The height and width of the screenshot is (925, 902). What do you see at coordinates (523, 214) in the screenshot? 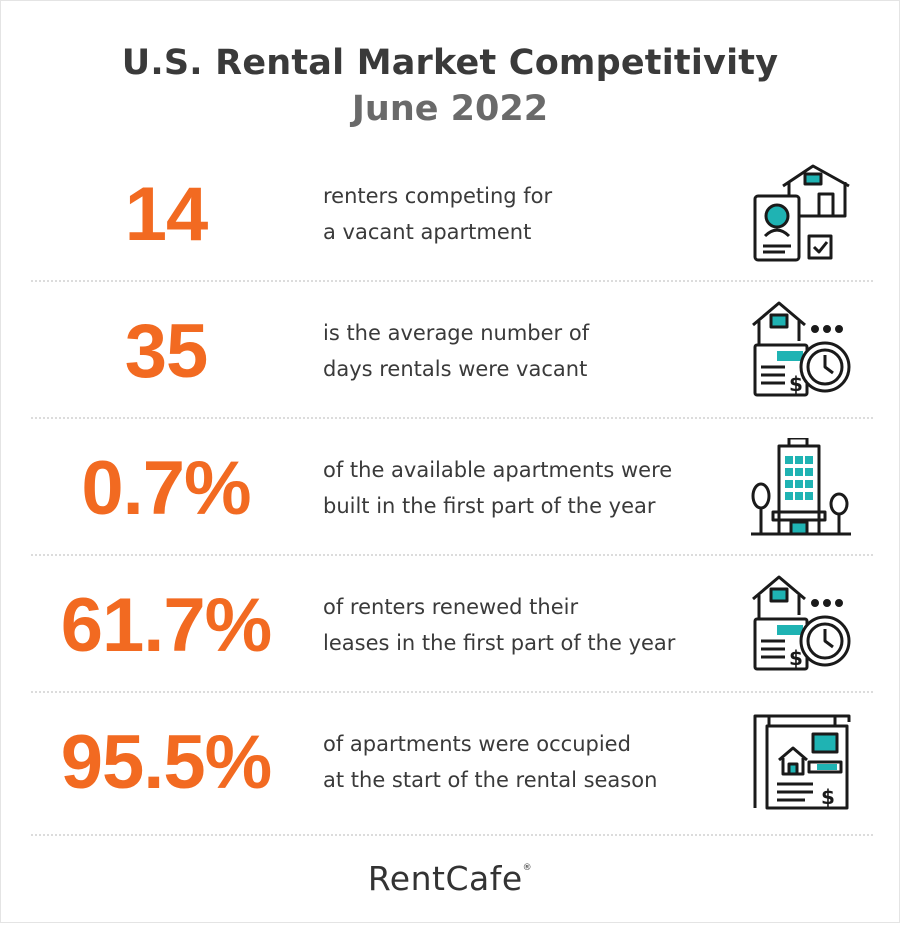
I see `stat-description: renters competing for a vacant apartment` at bounding box center [523, 214].